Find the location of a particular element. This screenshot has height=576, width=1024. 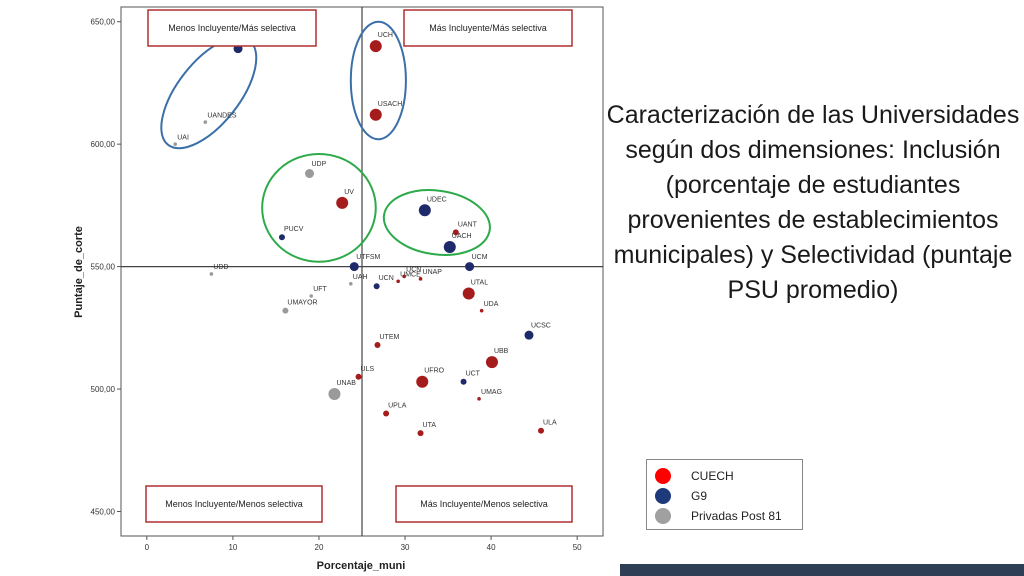

point-label: UCH is located at coordinates (385, 35).